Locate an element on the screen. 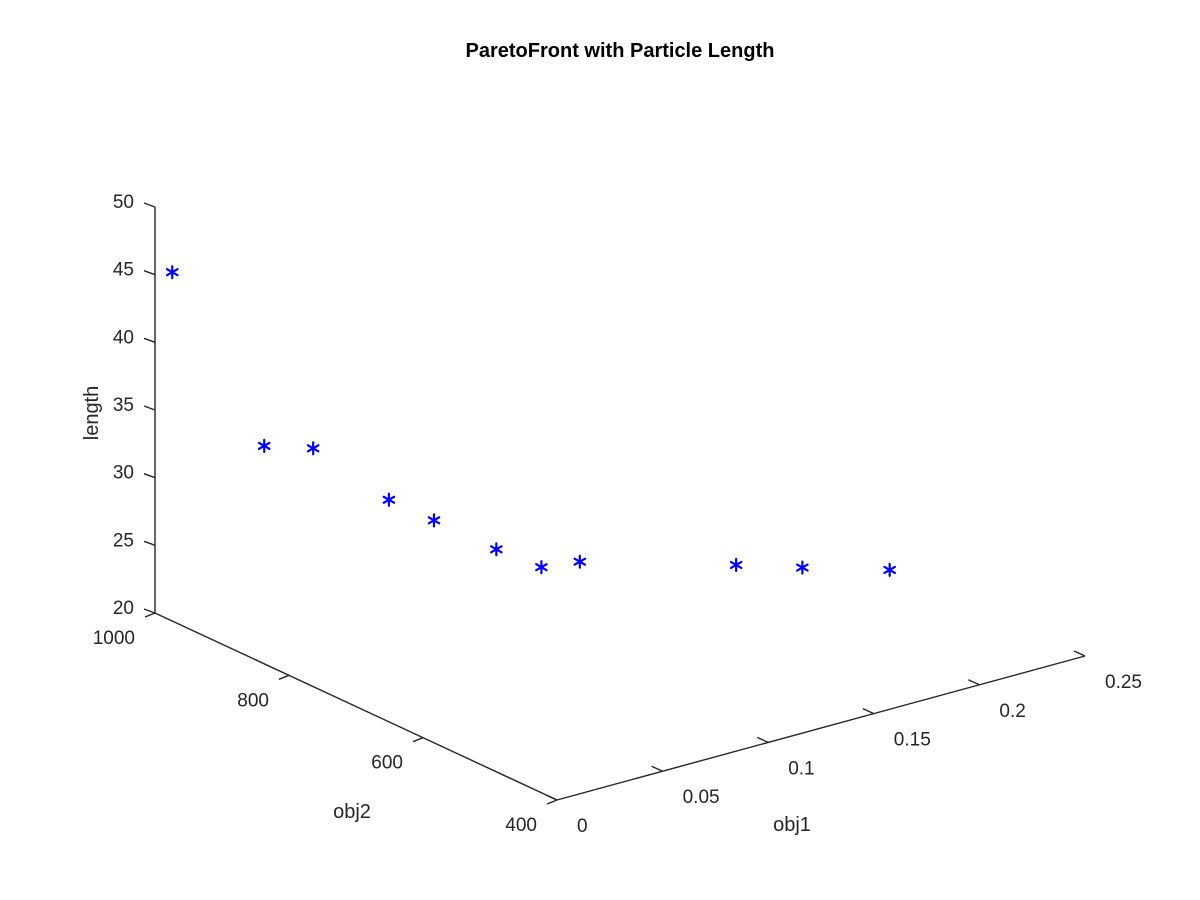 Image resolution: width=1200 pixels, height=900 pixels. z-axis-ticks: 20 25 30 35 40 45 50 is located at coordinates (134, 405).